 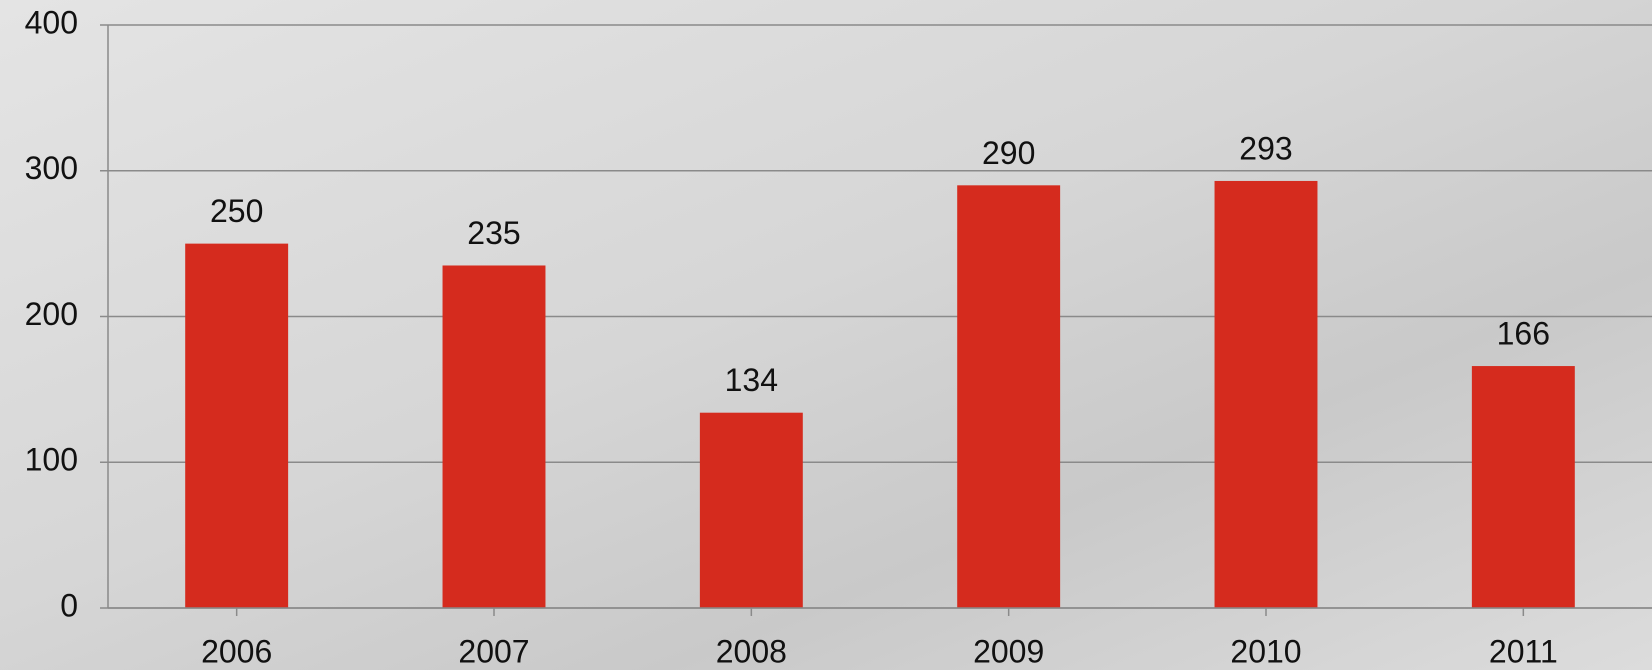 I want to click on x-tick-label: 2010, so click(x=1265, y=651).